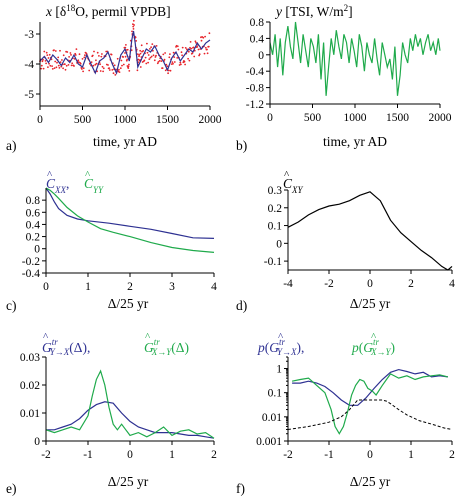  I want to click on series-a-dots, so click(125, 47).